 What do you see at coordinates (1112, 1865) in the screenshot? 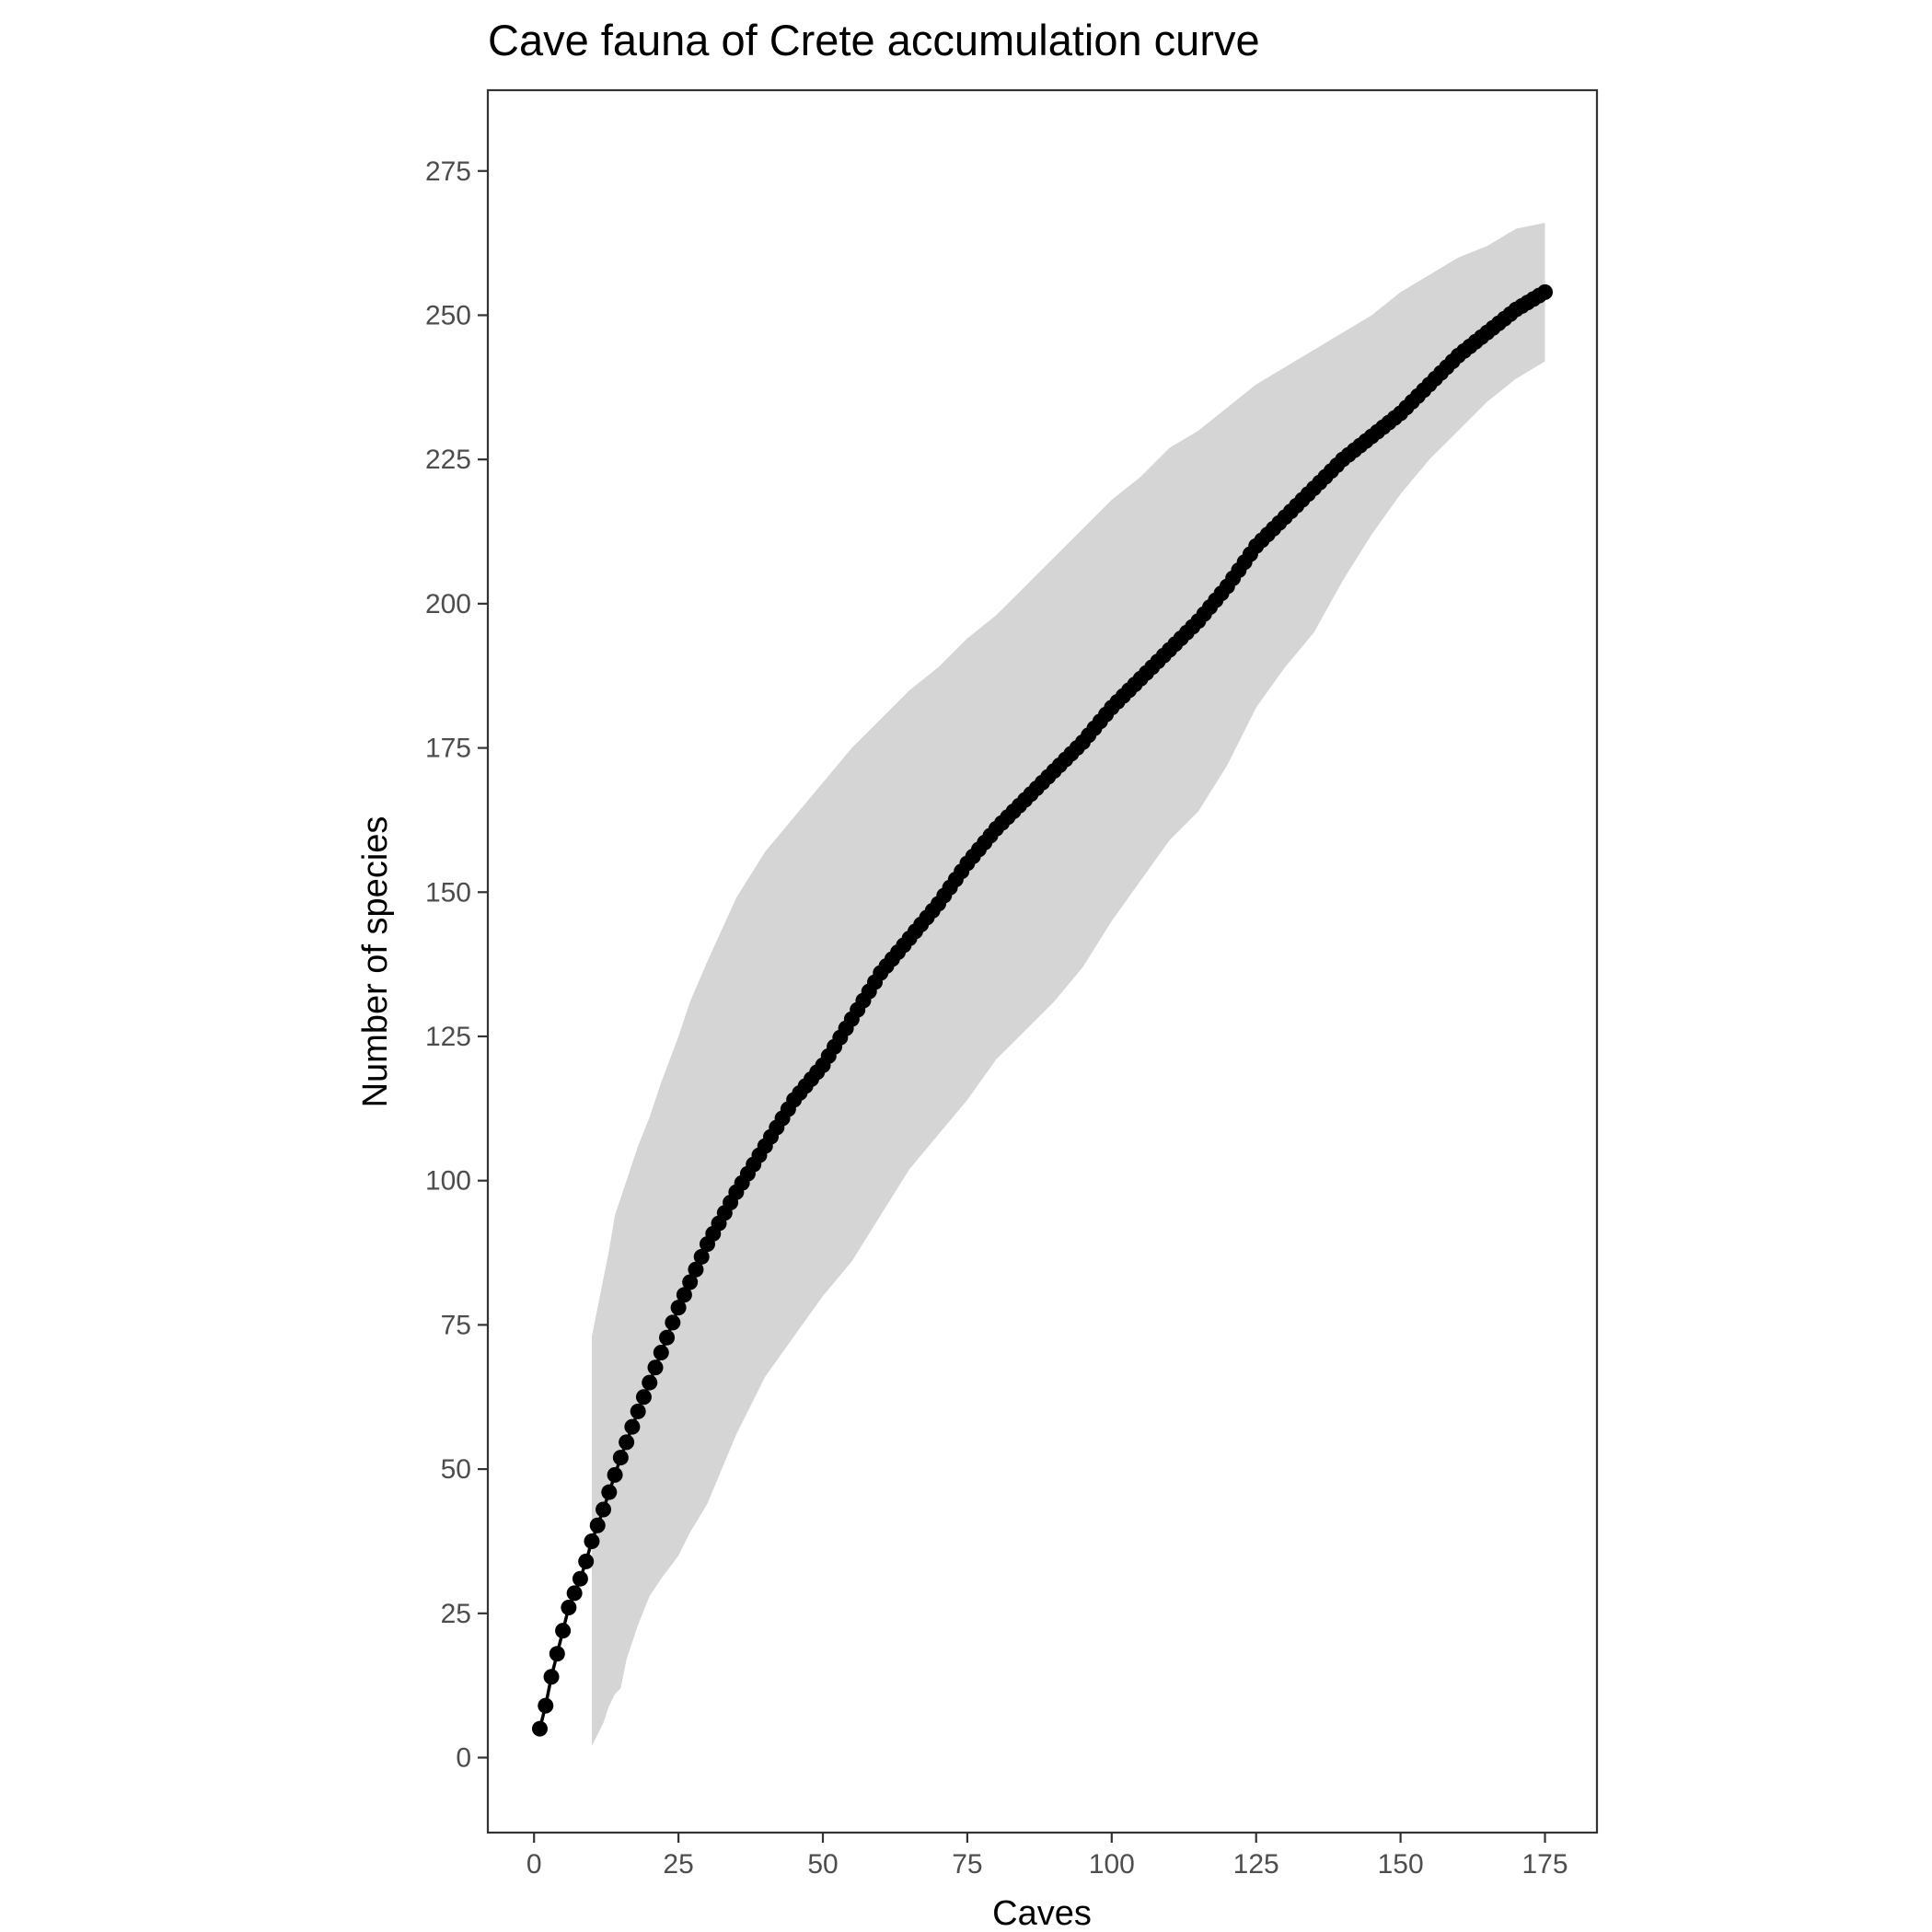
I see `x-tick-label: 100` at bounding box center [1112, 1865].